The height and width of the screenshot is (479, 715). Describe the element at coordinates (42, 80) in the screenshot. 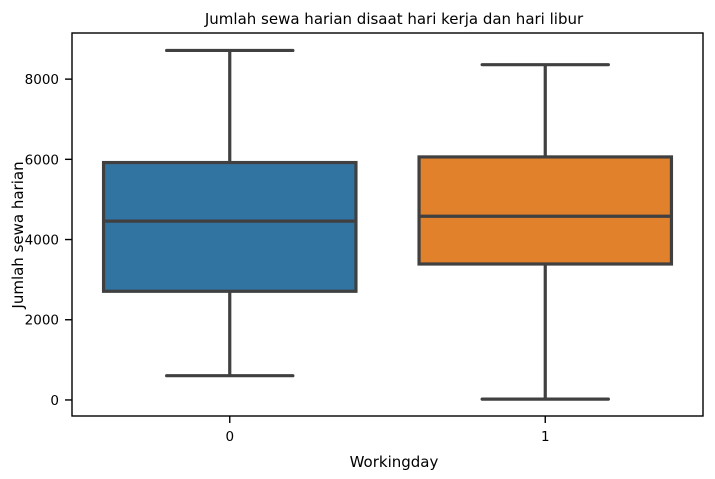

I see `y-tick-label: 8000` at that location.